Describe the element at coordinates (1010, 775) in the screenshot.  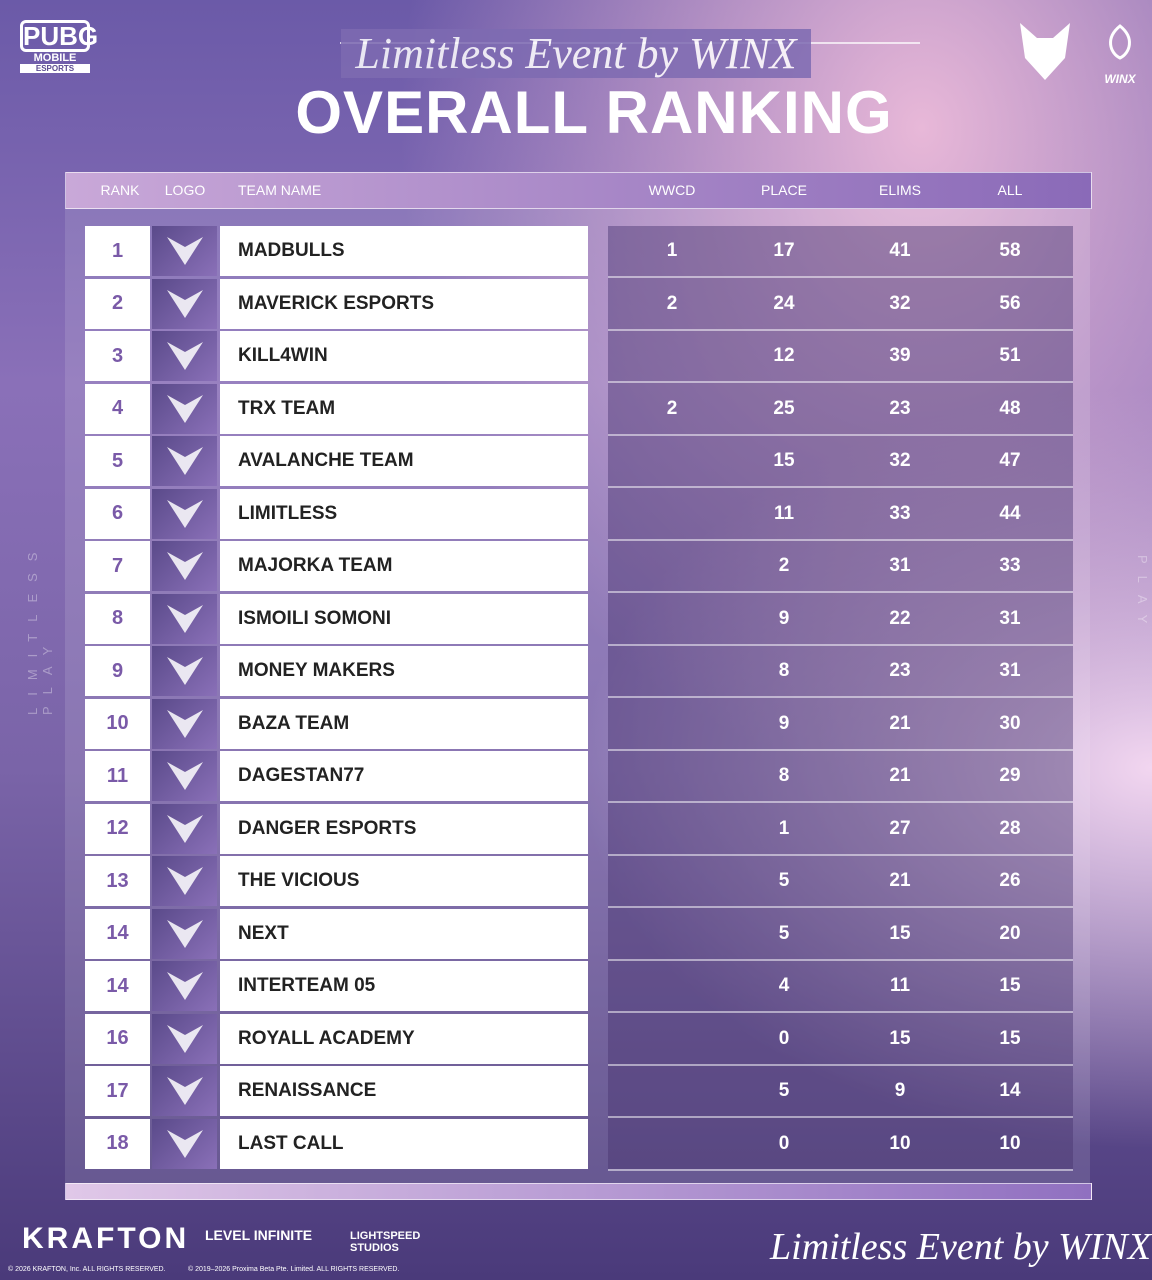
I see `stat-all: 29` at that location.